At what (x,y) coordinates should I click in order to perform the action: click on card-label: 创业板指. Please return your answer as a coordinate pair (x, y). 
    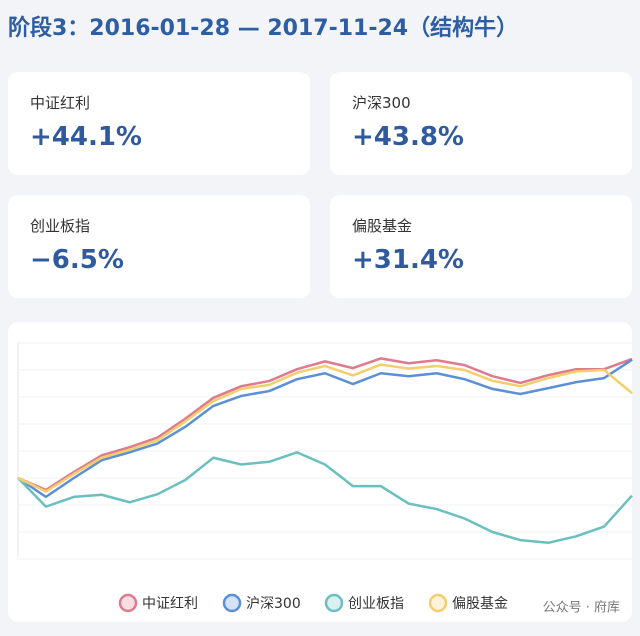
    Looking at the image, I should click on (60, 226).